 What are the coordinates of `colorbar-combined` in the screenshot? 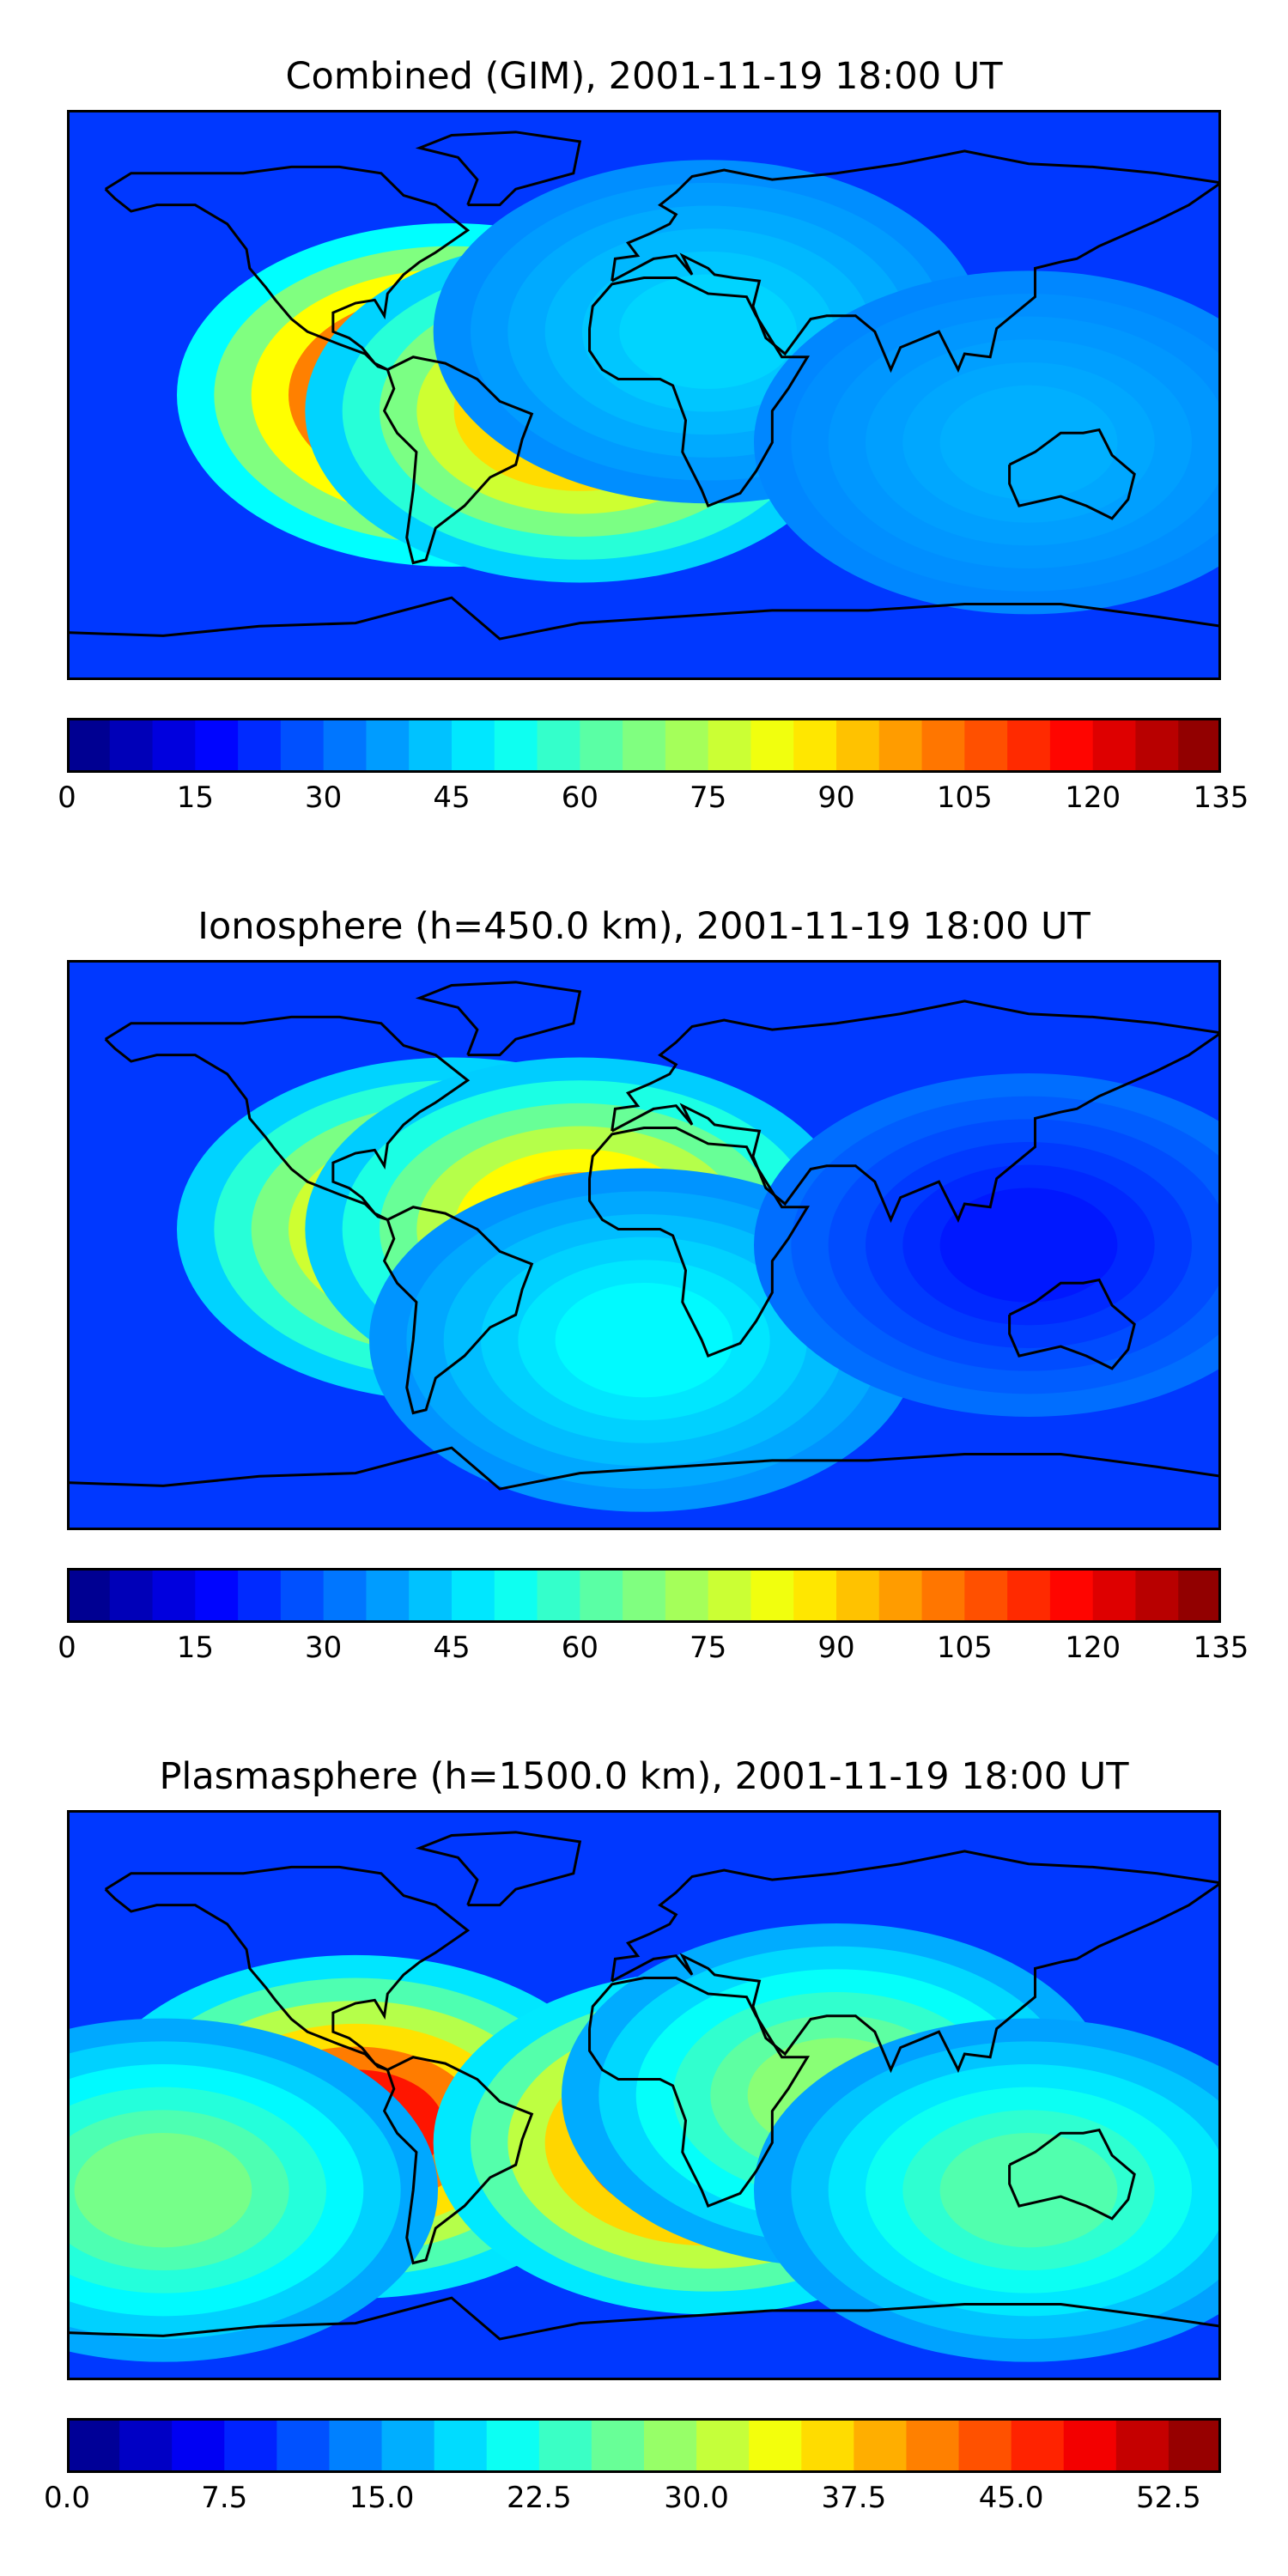 It's located at (644, 746).